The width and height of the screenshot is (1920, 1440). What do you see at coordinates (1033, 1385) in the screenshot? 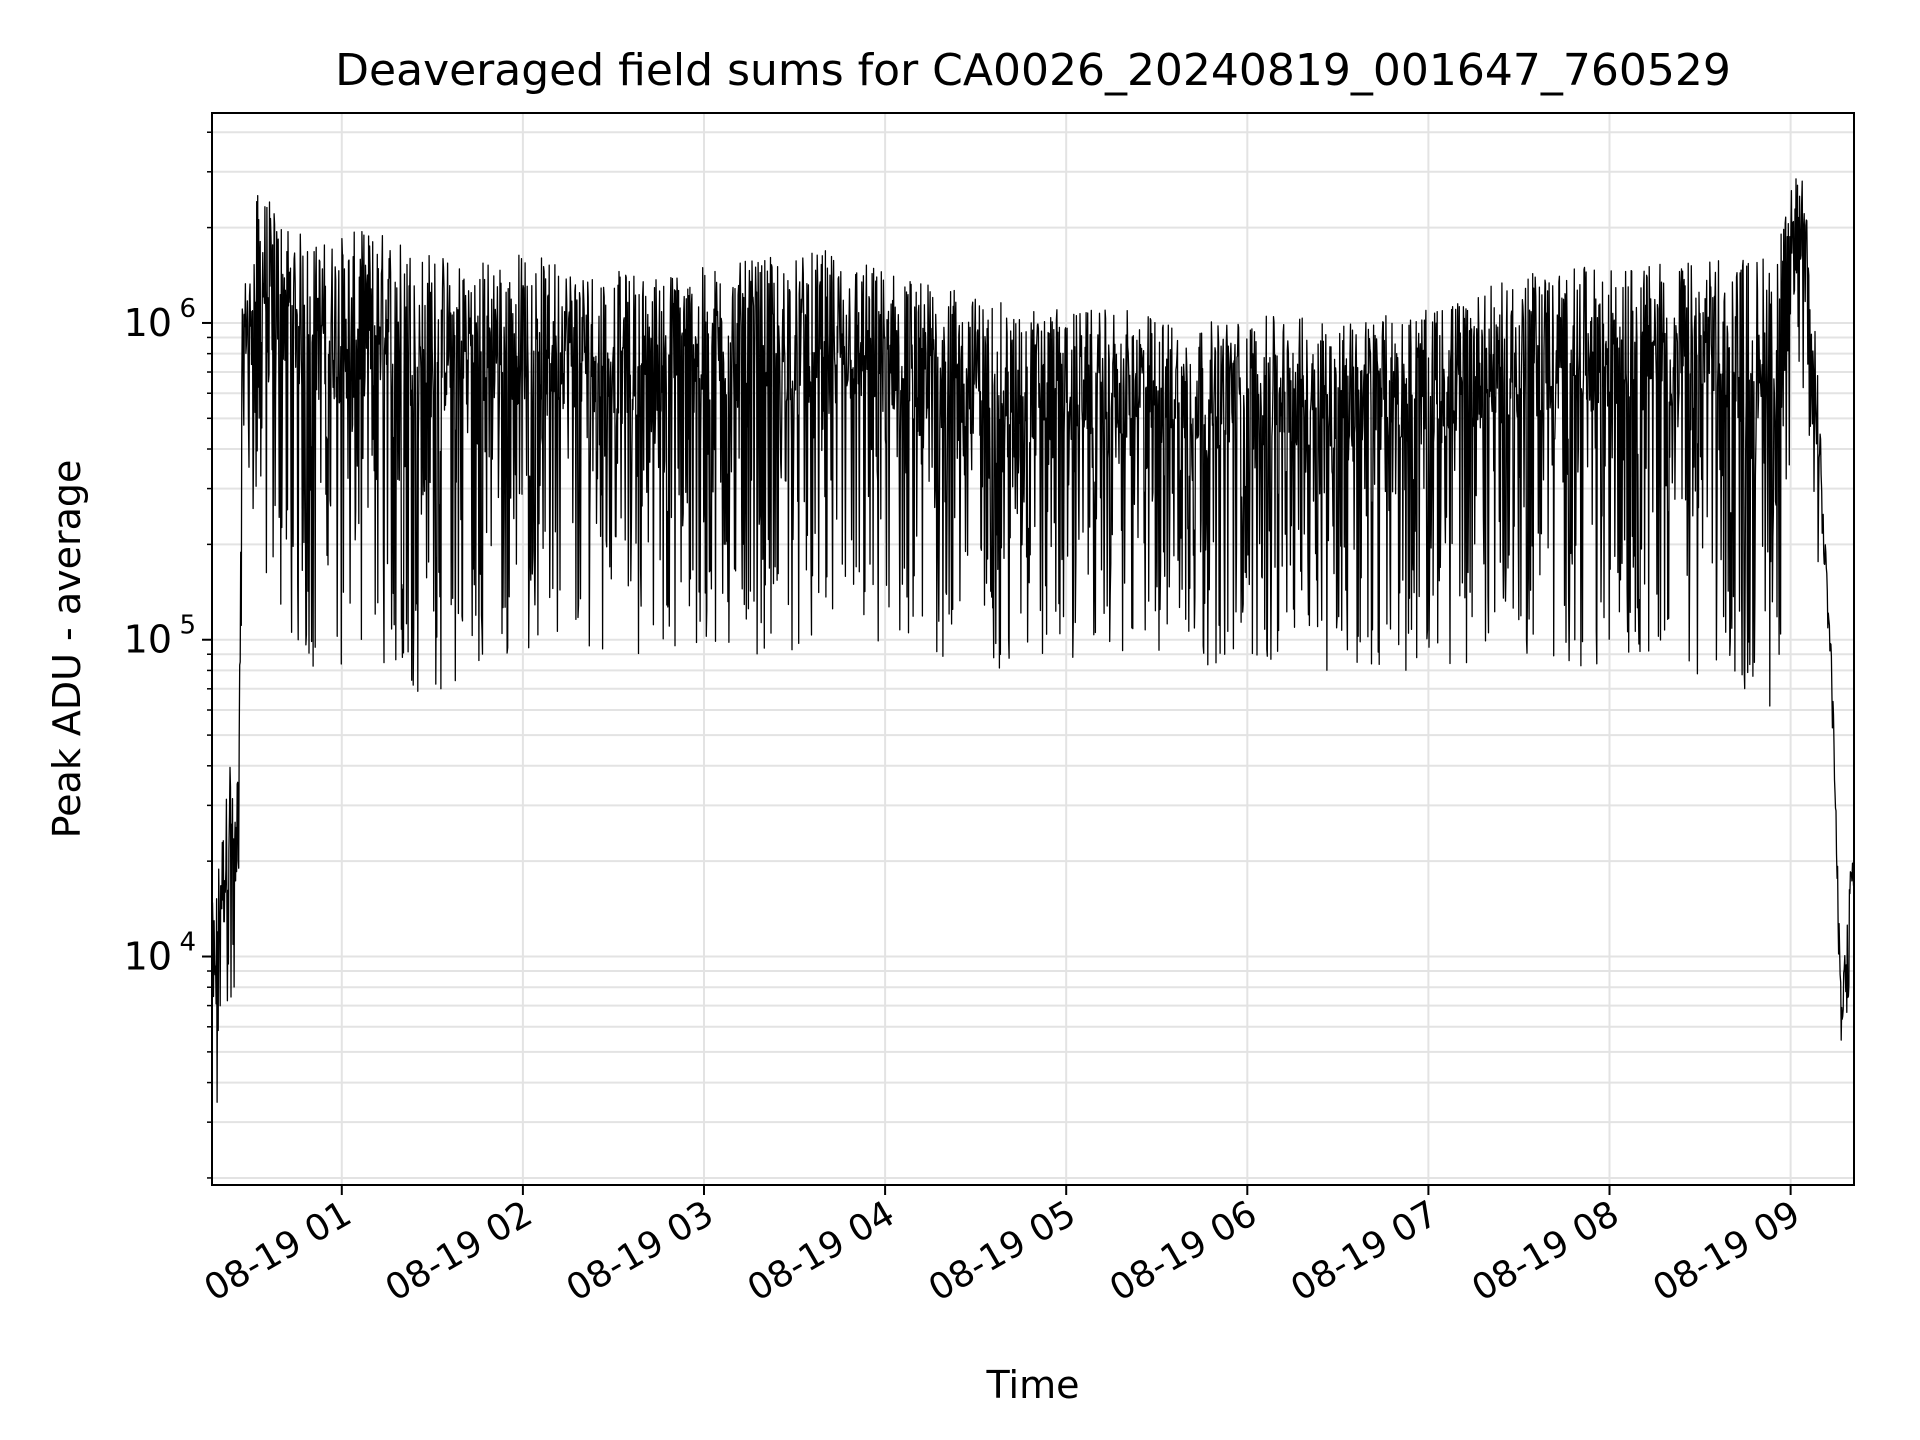
I see `x-axis-label: Time` at bounding box center [1033, 1385].